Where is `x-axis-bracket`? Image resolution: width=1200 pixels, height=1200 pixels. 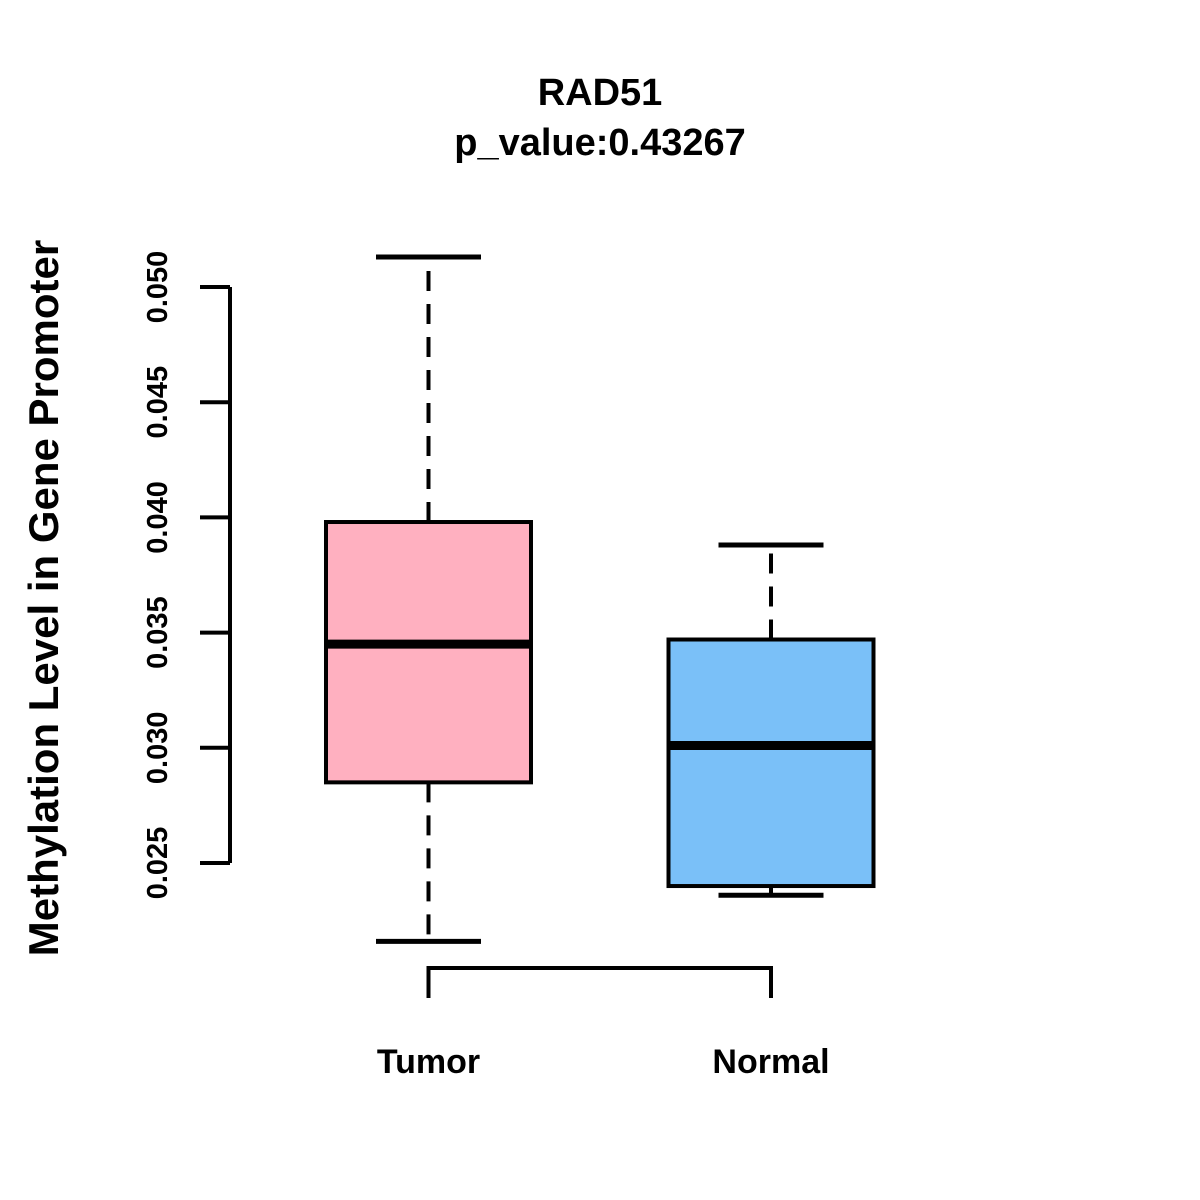 x-axis-bracket is located at coordinates (599, 982).